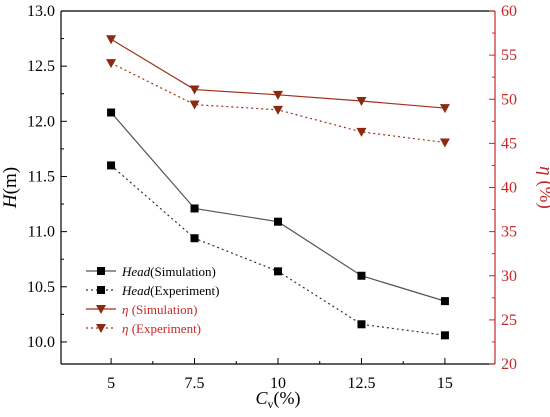 This screenshot has width=550, height=417. What do you see at coordinates (10, 201) in the screenshot?
I see `left-y-axis-label-symbol: H` at bounding box center [10, 201].